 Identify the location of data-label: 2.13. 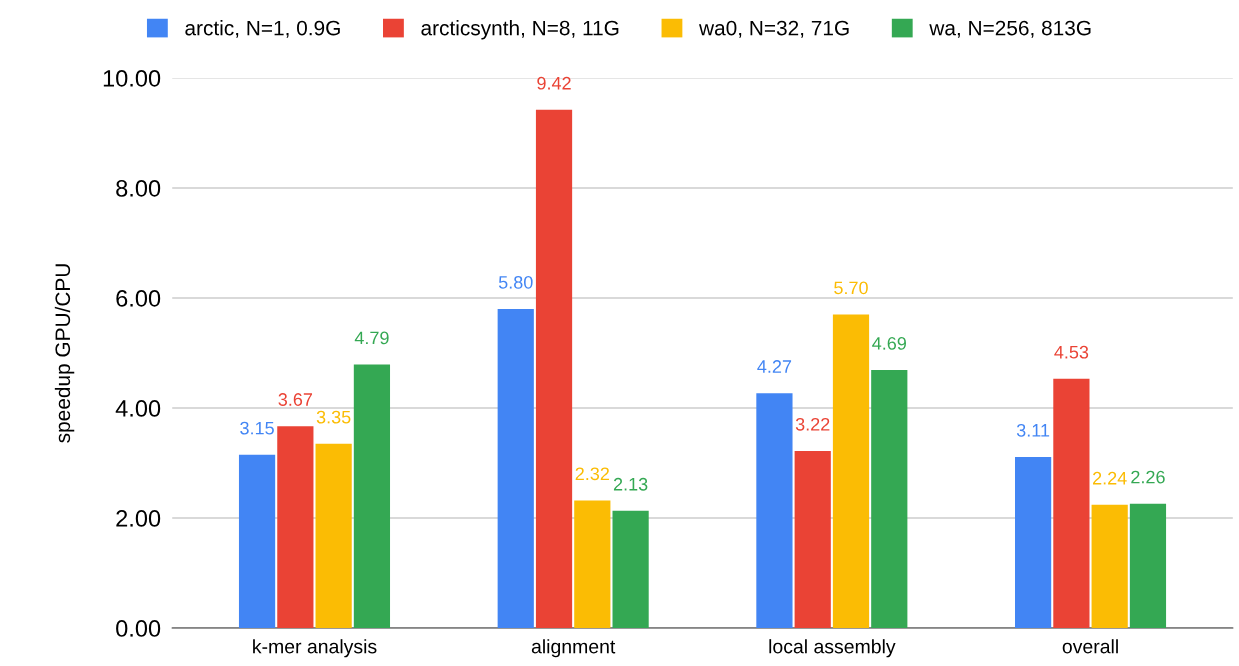
(630, 484).